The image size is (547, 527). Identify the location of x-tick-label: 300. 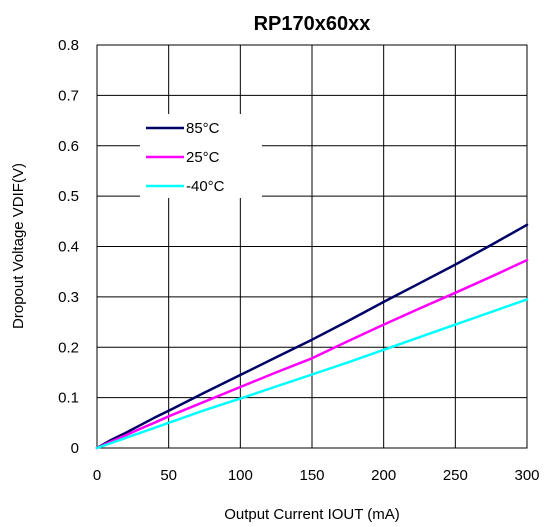
(526, 475).